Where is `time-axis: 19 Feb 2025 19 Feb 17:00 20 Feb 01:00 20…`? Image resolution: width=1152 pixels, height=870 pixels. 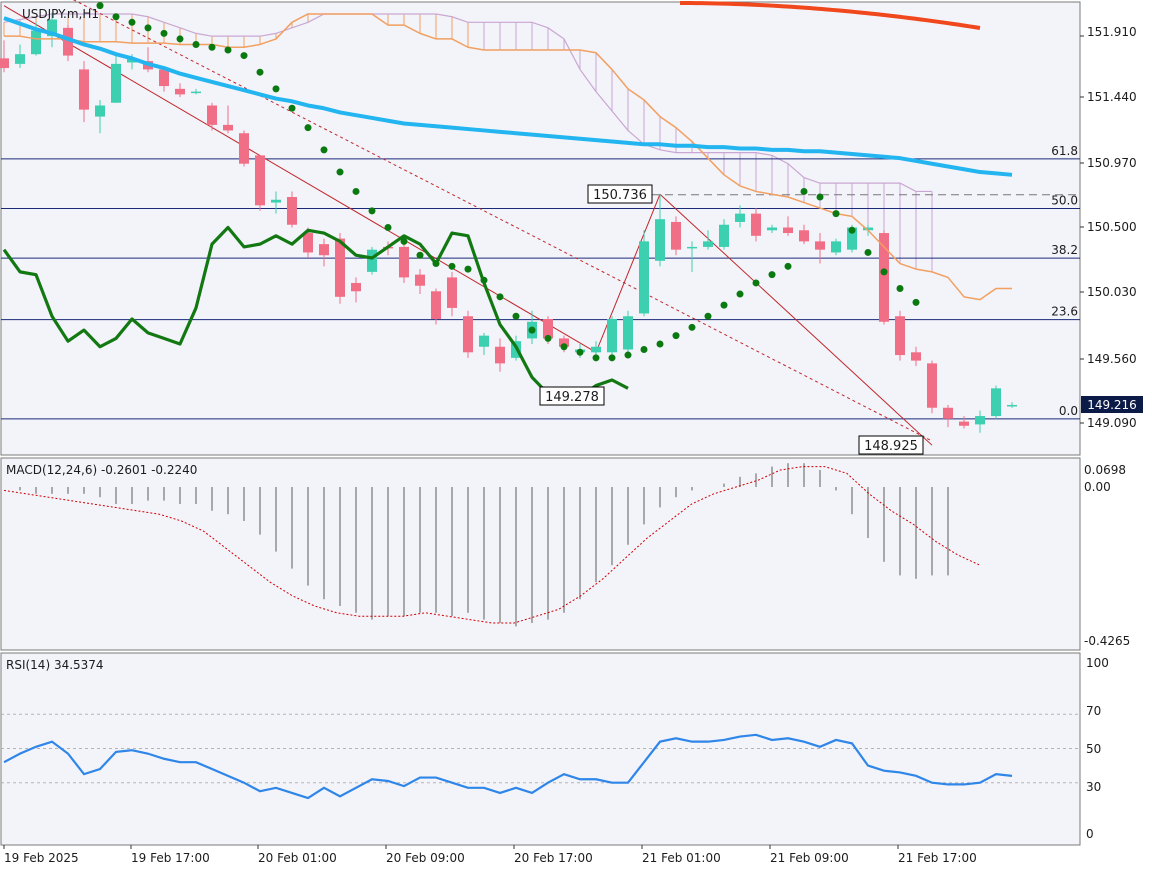 time-axis: 19 Feb 2025 19 Feb 17:00 20 Feb 01:00 20… is located at coordinates (490, 855).